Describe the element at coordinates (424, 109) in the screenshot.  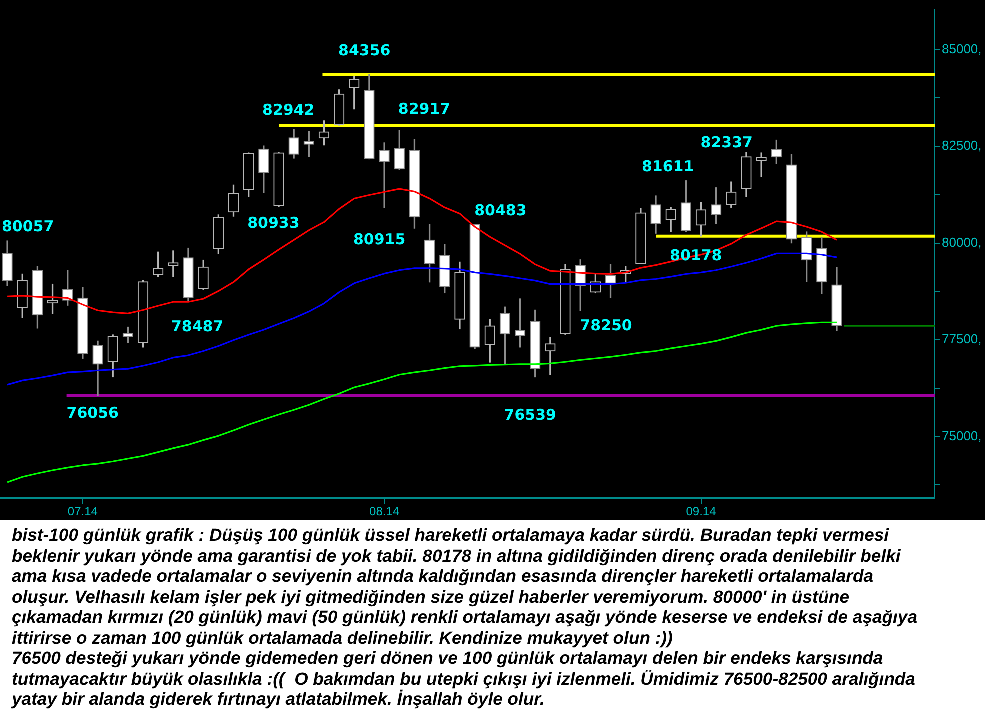
I see `annotation: 82917` at that location.